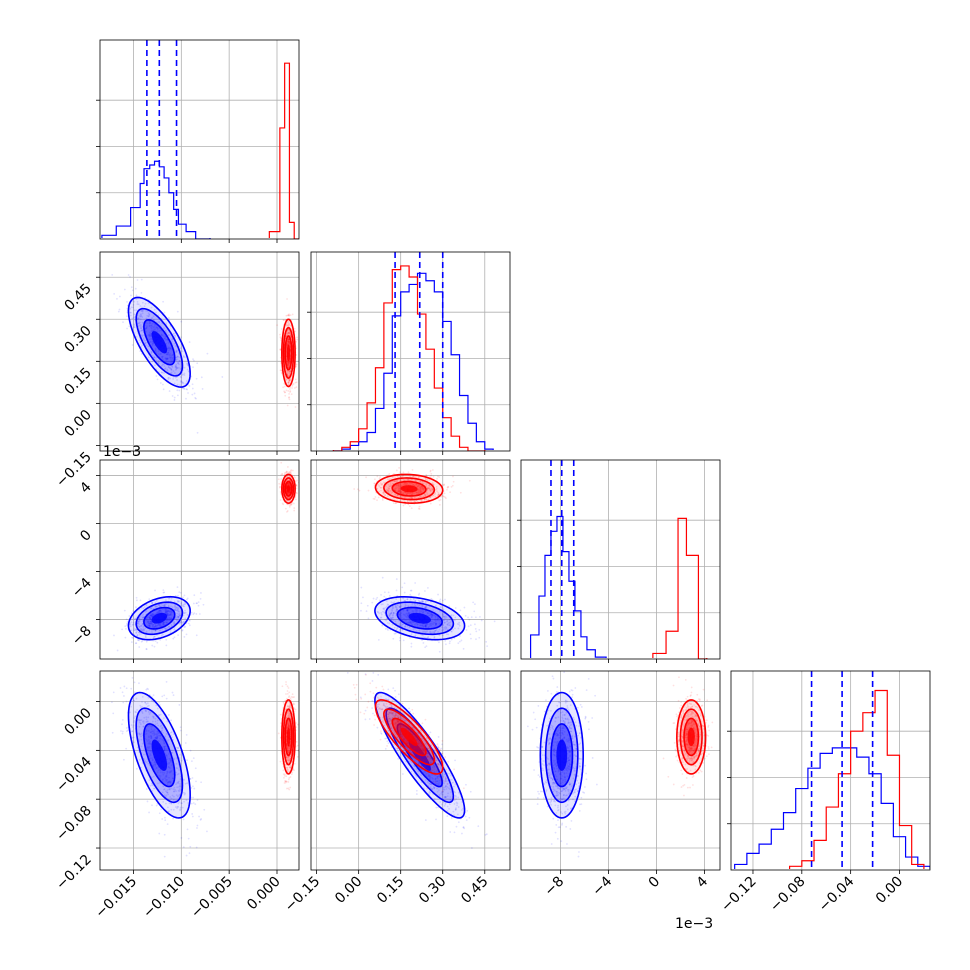  What do you see at coordinates (199, 559) in the screenshot?
I see `panel-border` at bounding box center [199, 559].